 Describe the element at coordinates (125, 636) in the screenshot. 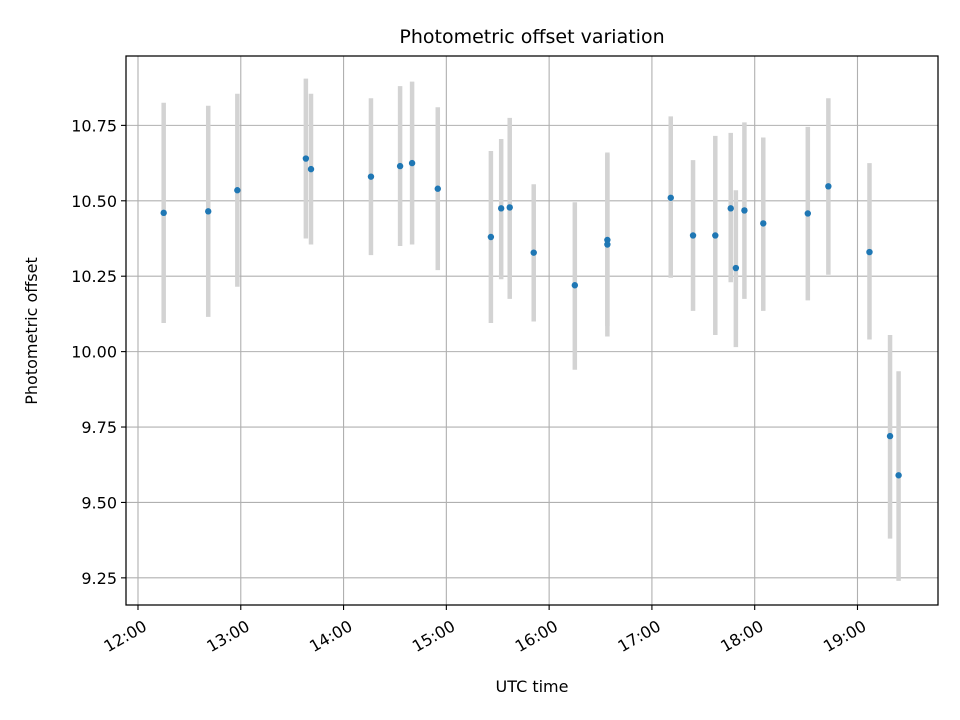

I see `x-tick-label: 12:00` at that location.